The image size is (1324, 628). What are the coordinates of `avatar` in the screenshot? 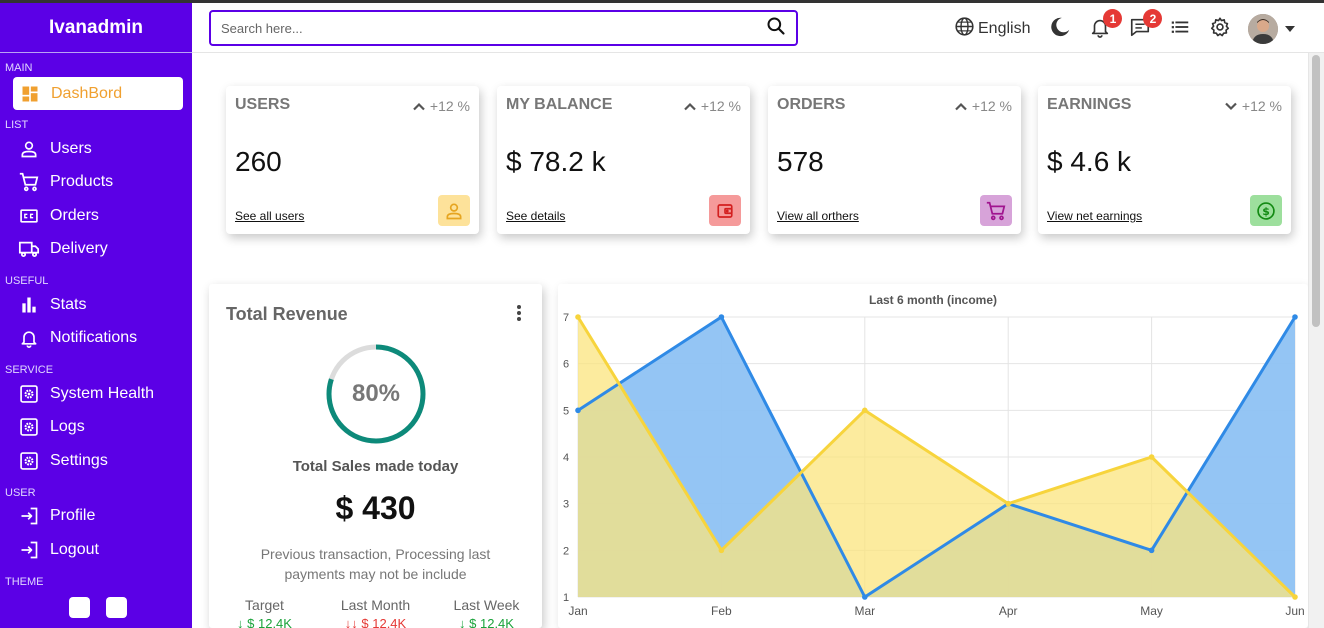 It's located at (1263, 29).